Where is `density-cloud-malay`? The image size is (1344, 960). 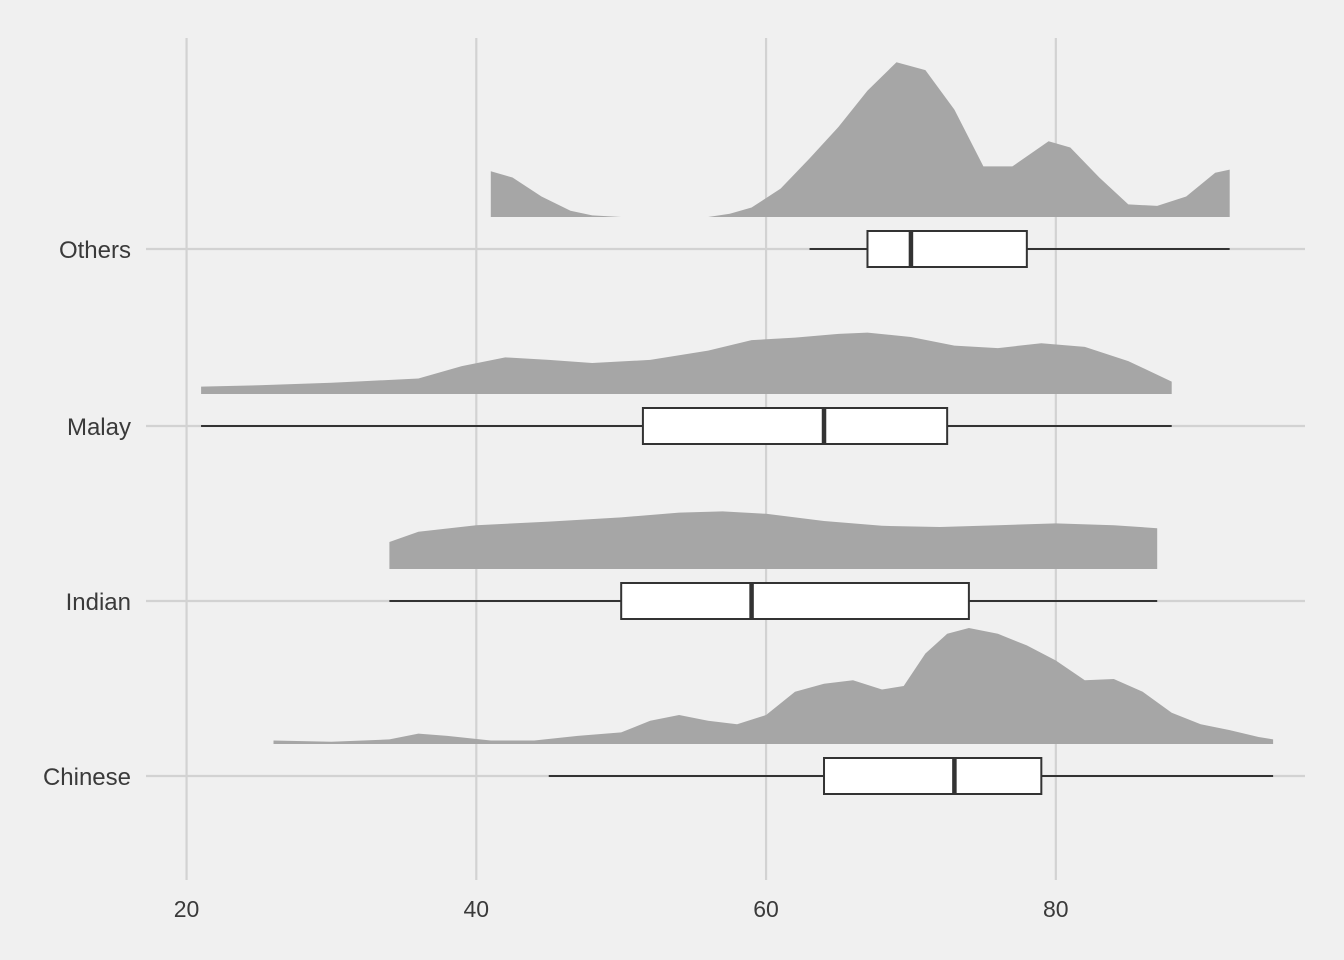 density-cloud-malay is located at coordinates (686, 363).